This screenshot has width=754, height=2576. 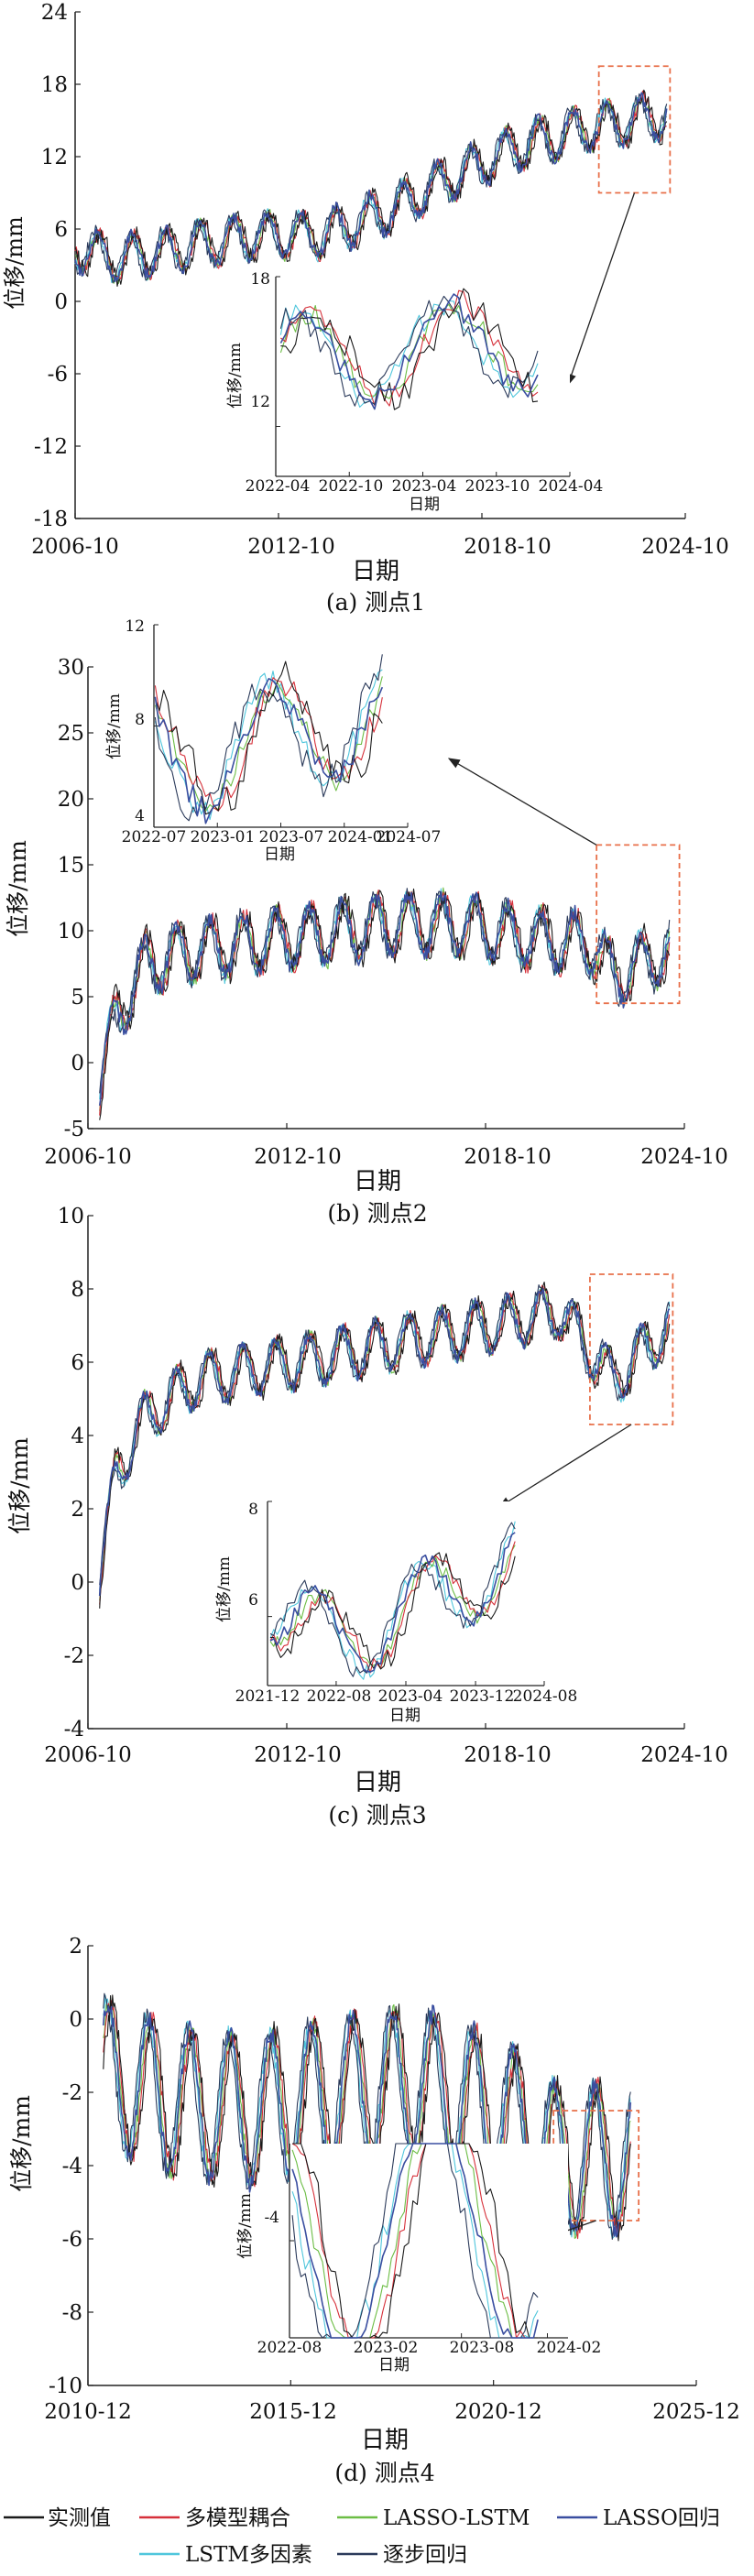 I want to click on panel-c-inset, so click(x=406, y=1594).